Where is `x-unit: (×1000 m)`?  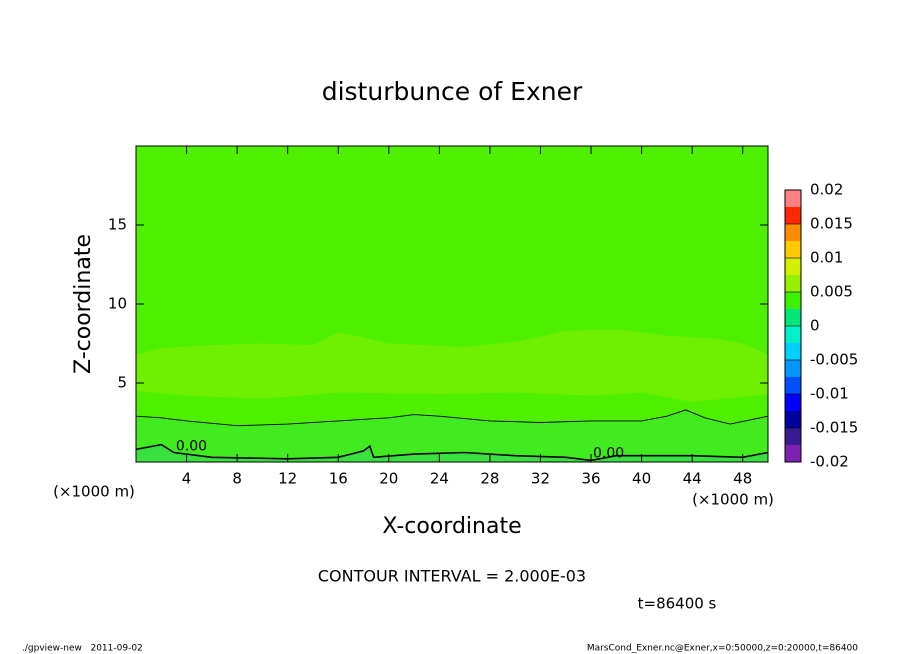 x-unit: (×1000 m) is located at coordinates (733, 500).